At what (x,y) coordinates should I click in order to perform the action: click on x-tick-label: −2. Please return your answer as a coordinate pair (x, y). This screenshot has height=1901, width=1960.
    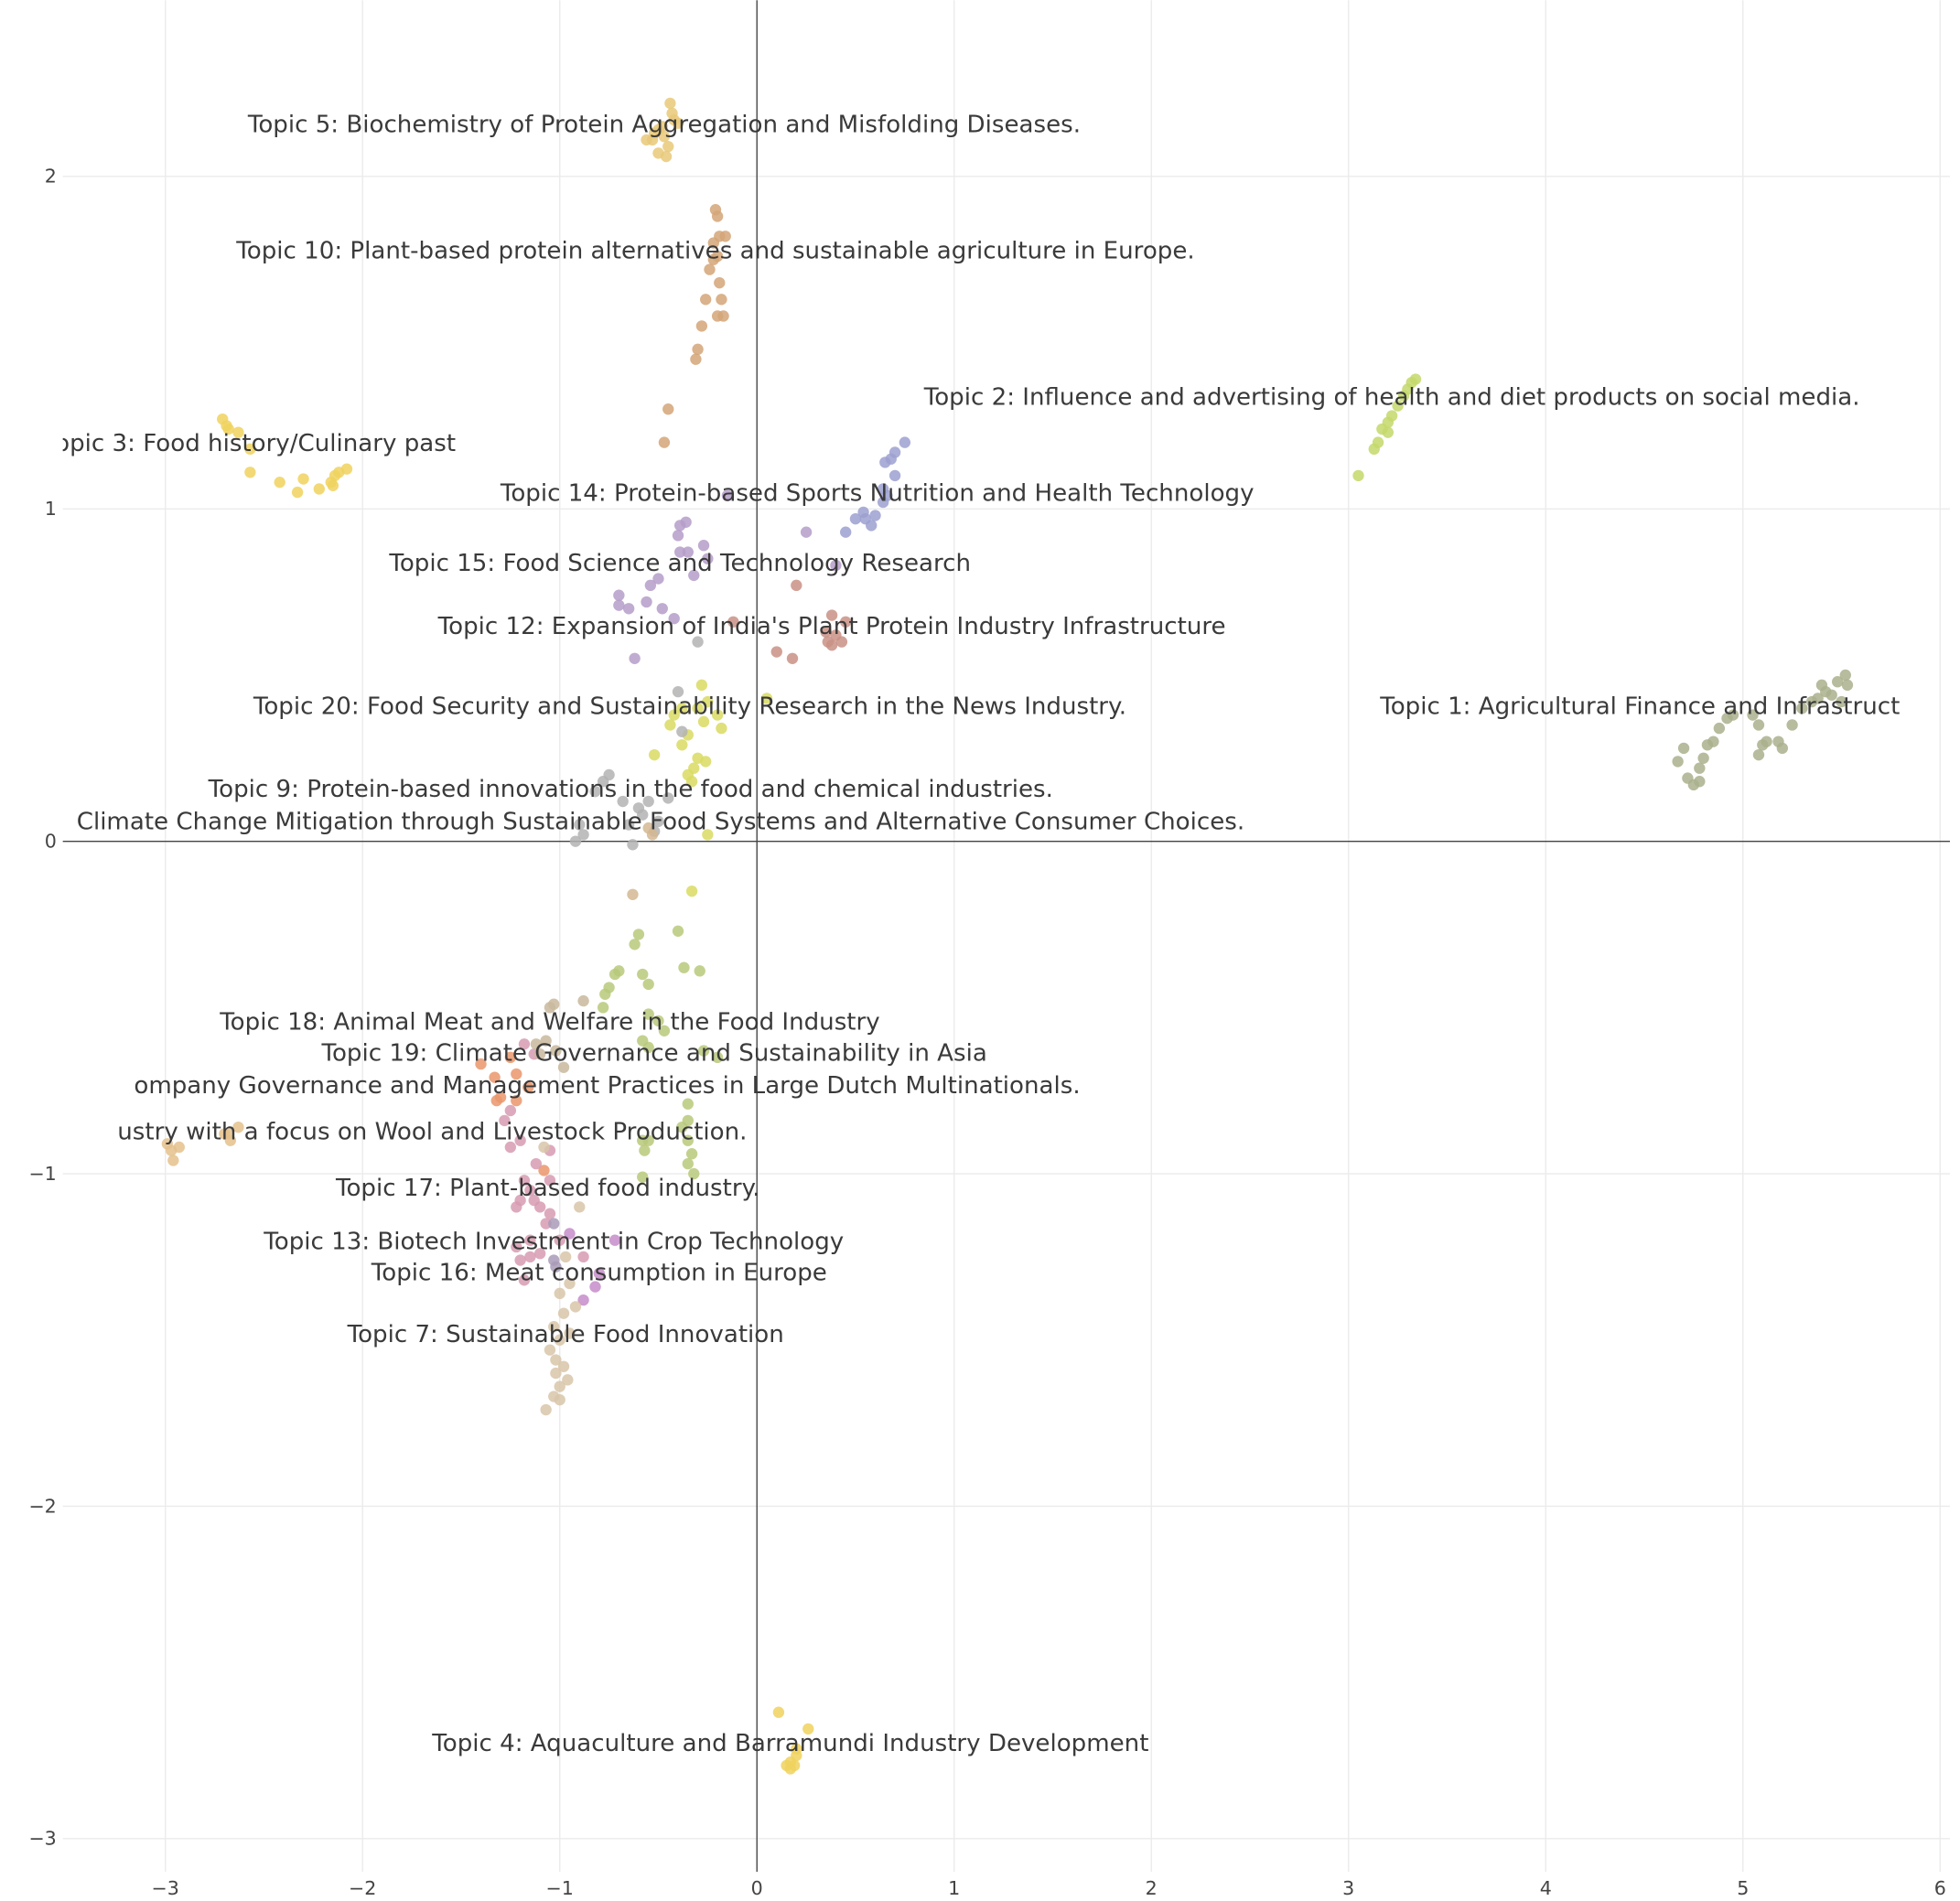
    Looking at the image, I should click on (362, 1888).